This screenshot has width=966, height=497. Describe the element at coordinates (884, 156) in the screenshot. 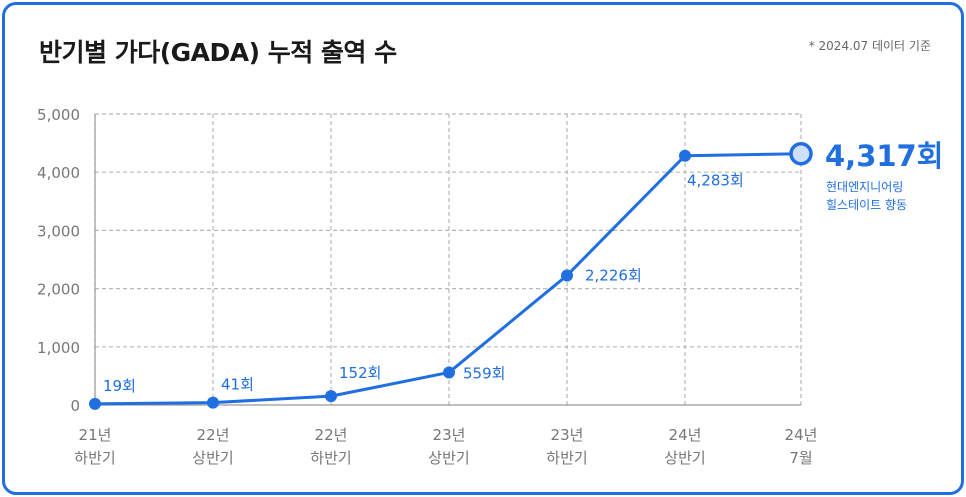

I see `highlight-value-label: 4,317회` at that location.